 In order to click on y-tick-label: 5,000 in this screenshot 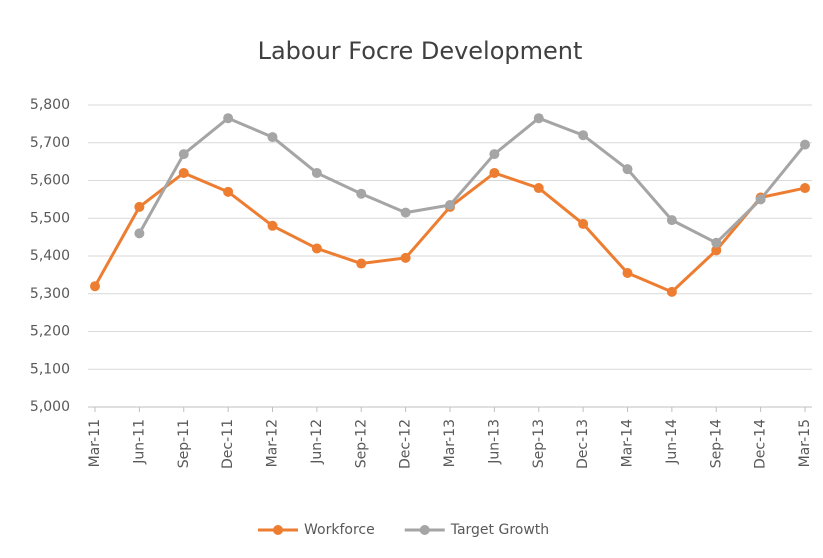, I will do `click(50, 407)`.